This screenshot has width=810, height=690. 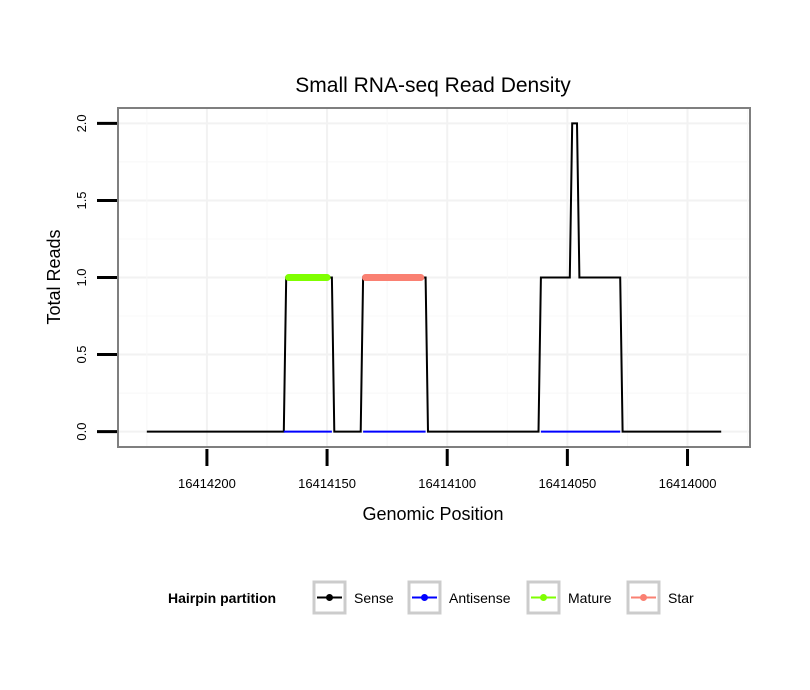 I want to click on x-axis: 16414200 16414150 16414100 16414050 16414000, so click(x=447, y=470).